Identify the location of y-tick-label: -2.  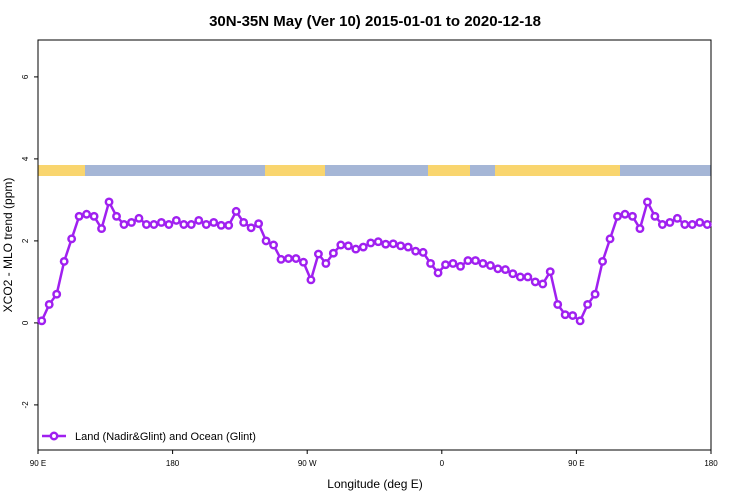
(25, 405).